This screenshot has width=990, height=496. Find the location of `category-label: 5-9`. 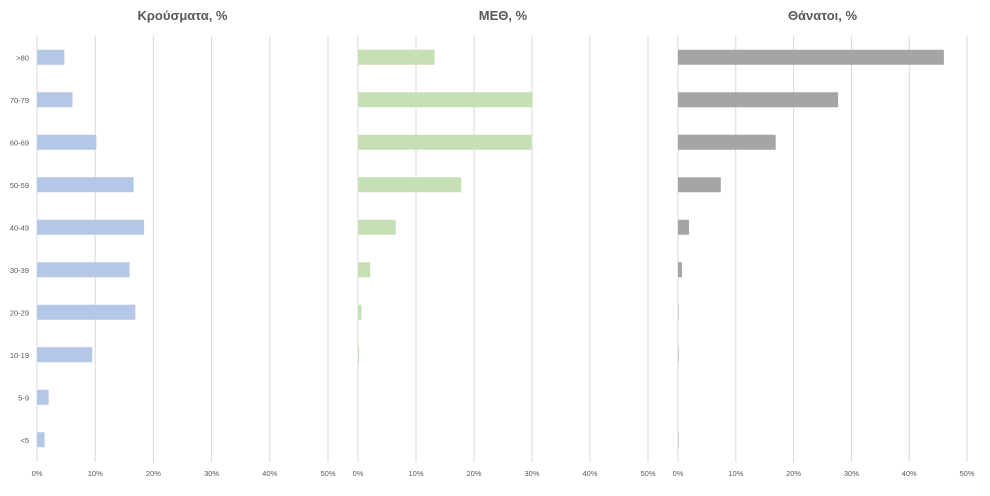

category-label: 5-9 is located at coordinates (23, 397).